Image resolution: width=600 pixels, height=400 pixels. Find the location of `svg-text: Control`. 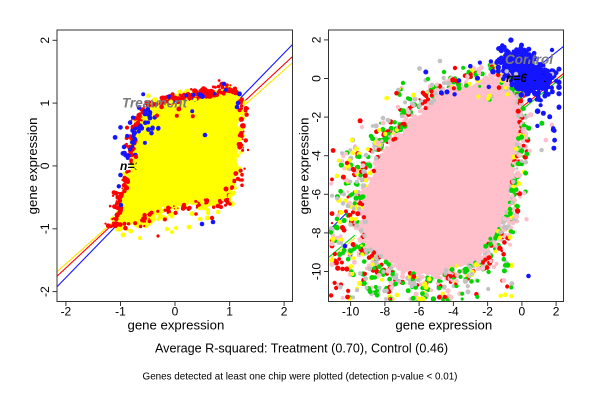

svg-text: Control is located at coordinates (529, 59).